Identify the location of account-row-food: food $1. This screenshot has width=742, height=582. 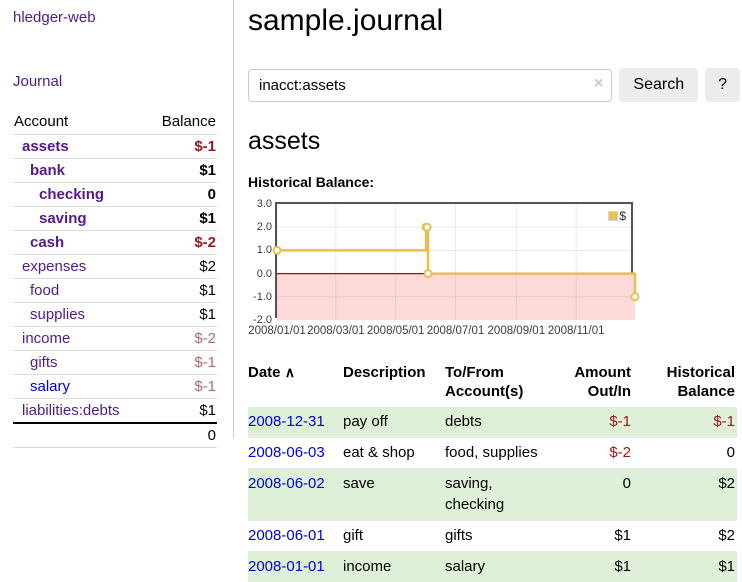
(115, 290).